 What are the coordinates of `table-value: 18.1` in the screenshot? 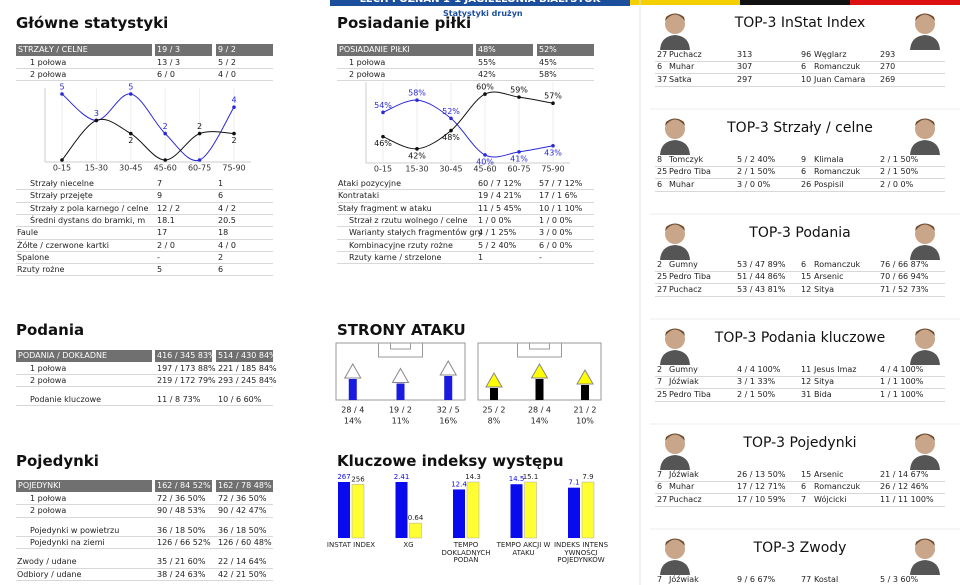 It's located at (166, 220).